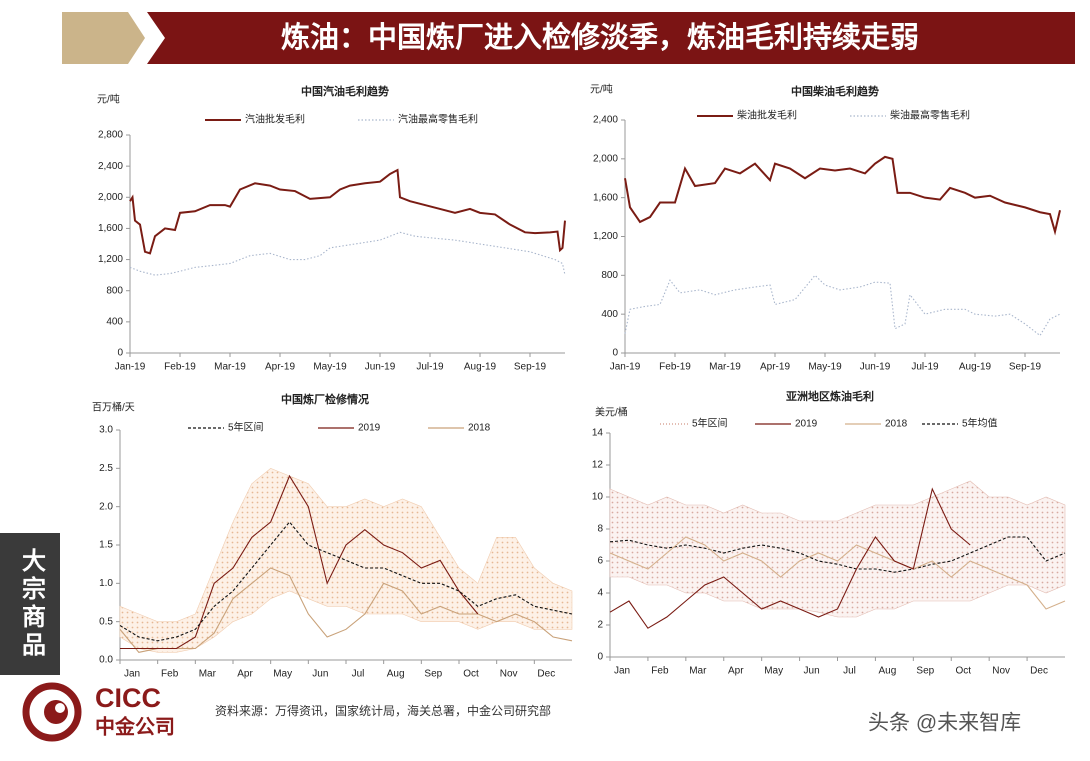 The image size is (1090, 761). I want to click on y-tick-label: 2.0, so click(106, 506).